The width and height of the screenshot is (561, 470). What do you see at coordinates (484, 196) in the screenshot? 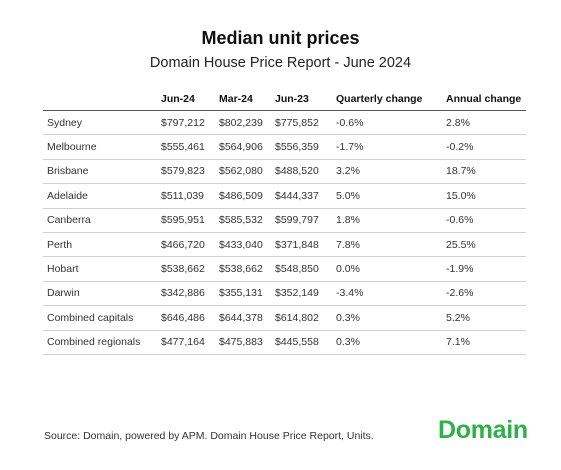
I see `table-cell: 15.0%` at bounding box center [484, 196].